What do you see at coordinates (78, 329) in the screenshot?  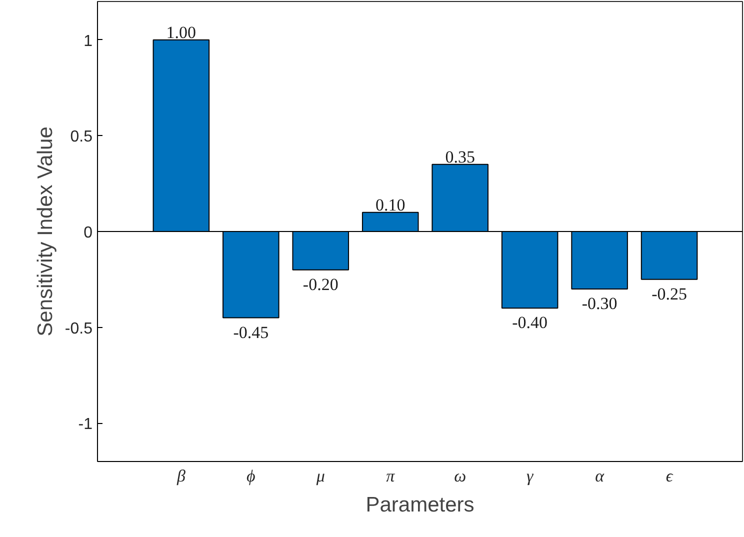 I see `y-tick-label: -0.5` at bounding box center [78, 329].